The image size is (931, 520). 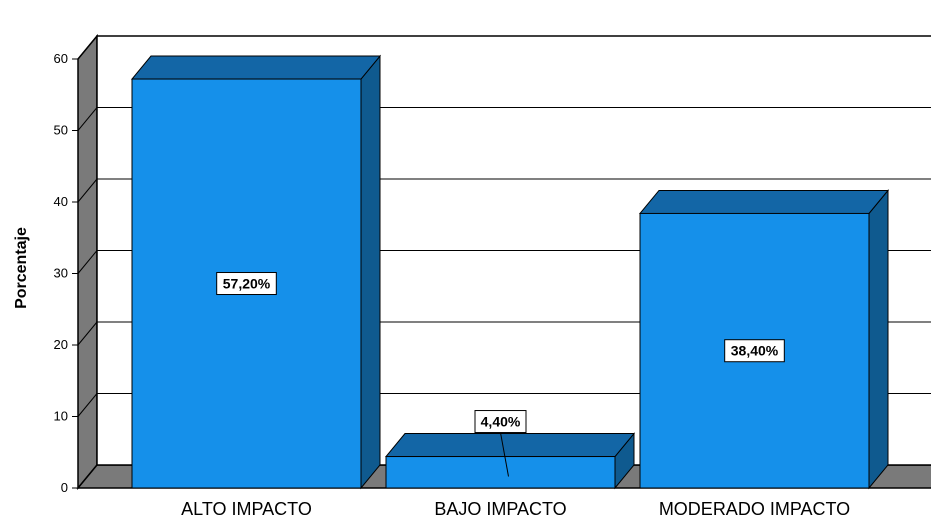 What do you see at coordinates (61, 130) in the screenshot?
I see `y-tick-label: 50` at bounding box center [61, 130].